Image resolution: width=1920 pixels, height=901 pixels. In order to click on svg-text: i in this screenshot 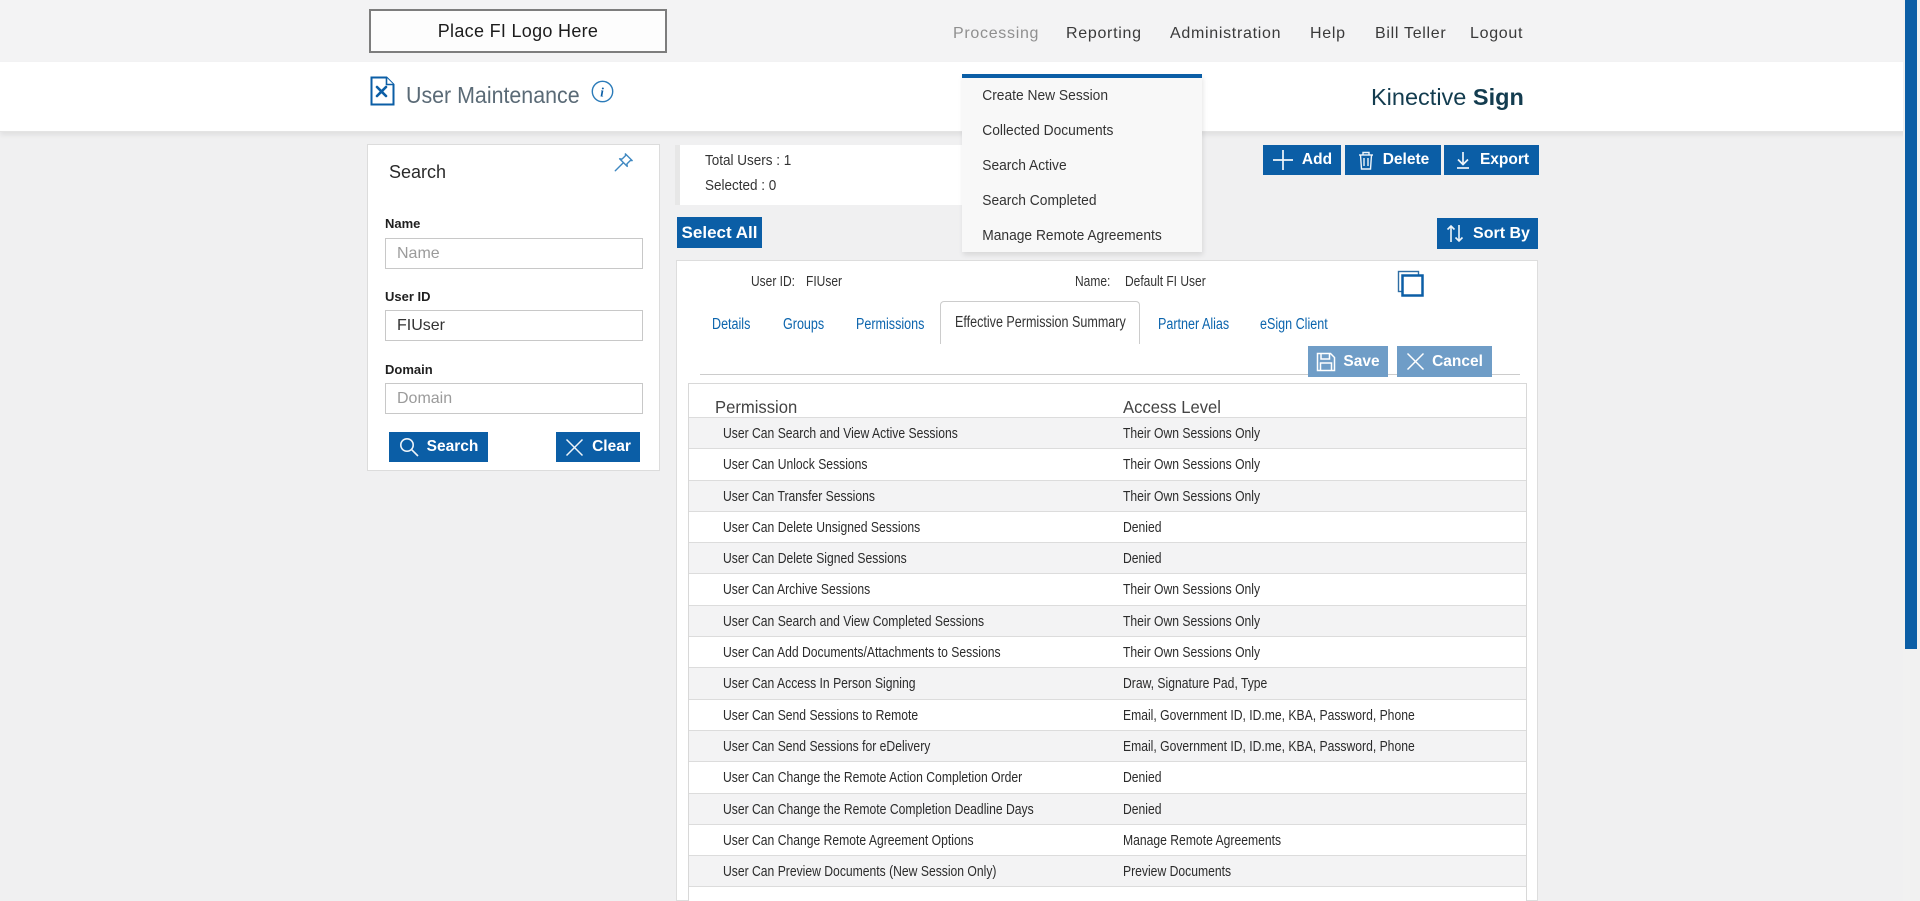, I will do `click(602, 91)`.